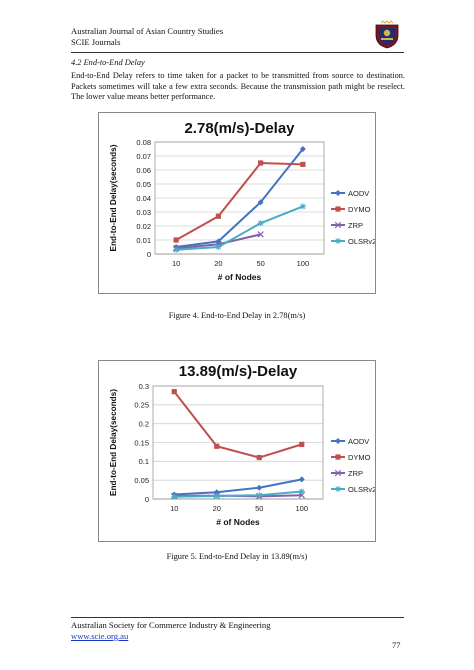 This screenshot has width=474, height=670. What do you see at coordinates (143, 156) in the screenshot?
I see `y-tick-label: 0.07` at bounding box center [143, 156].